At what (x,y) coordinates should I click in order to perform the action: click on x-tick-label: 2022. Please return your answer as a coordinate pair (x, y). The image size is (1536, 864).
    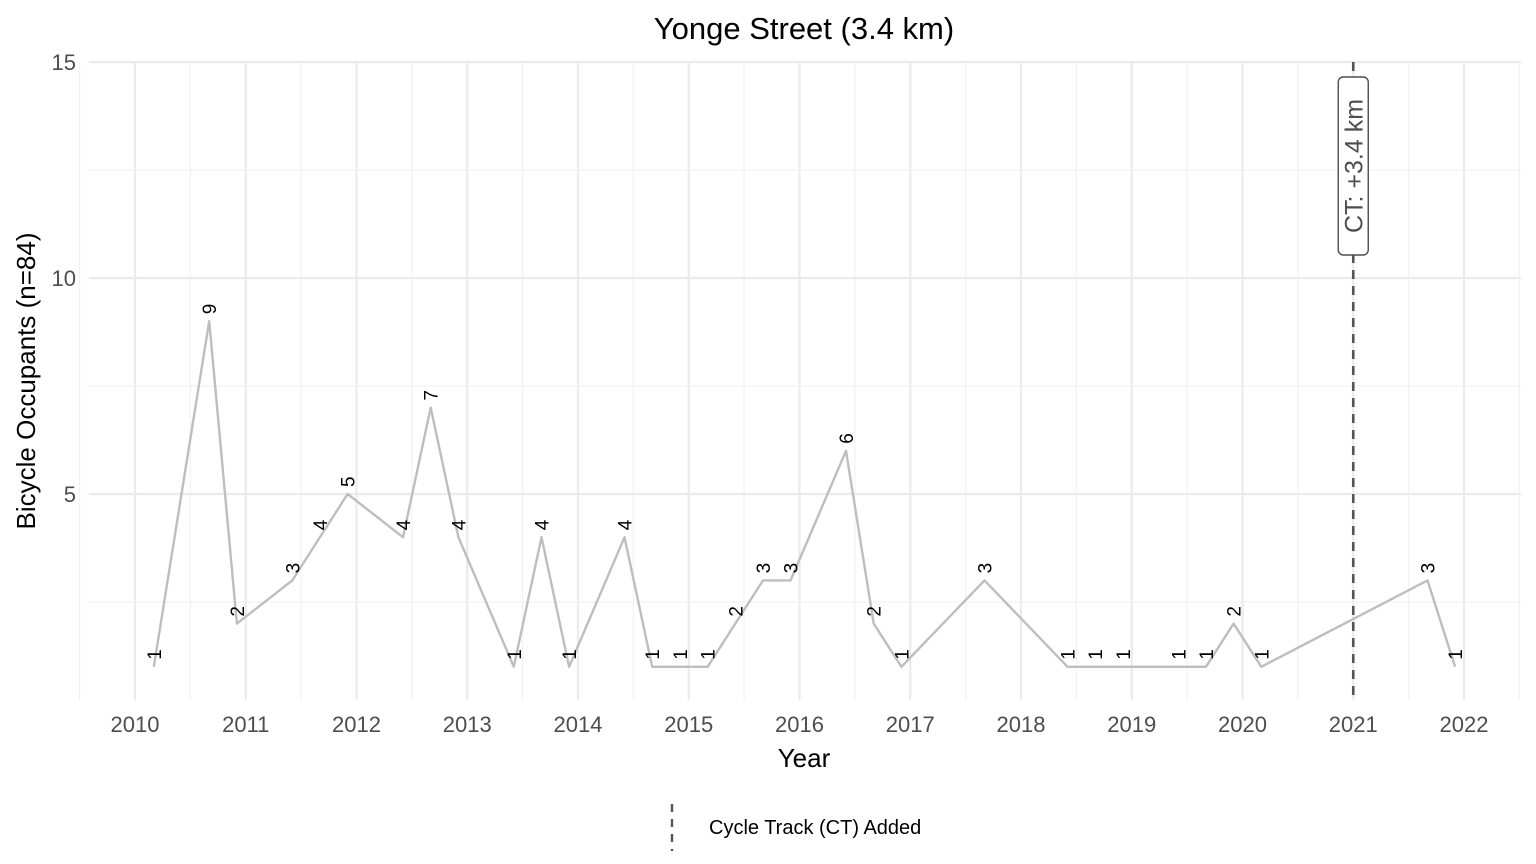
    Looking at the image, I should click on (1464, 724).